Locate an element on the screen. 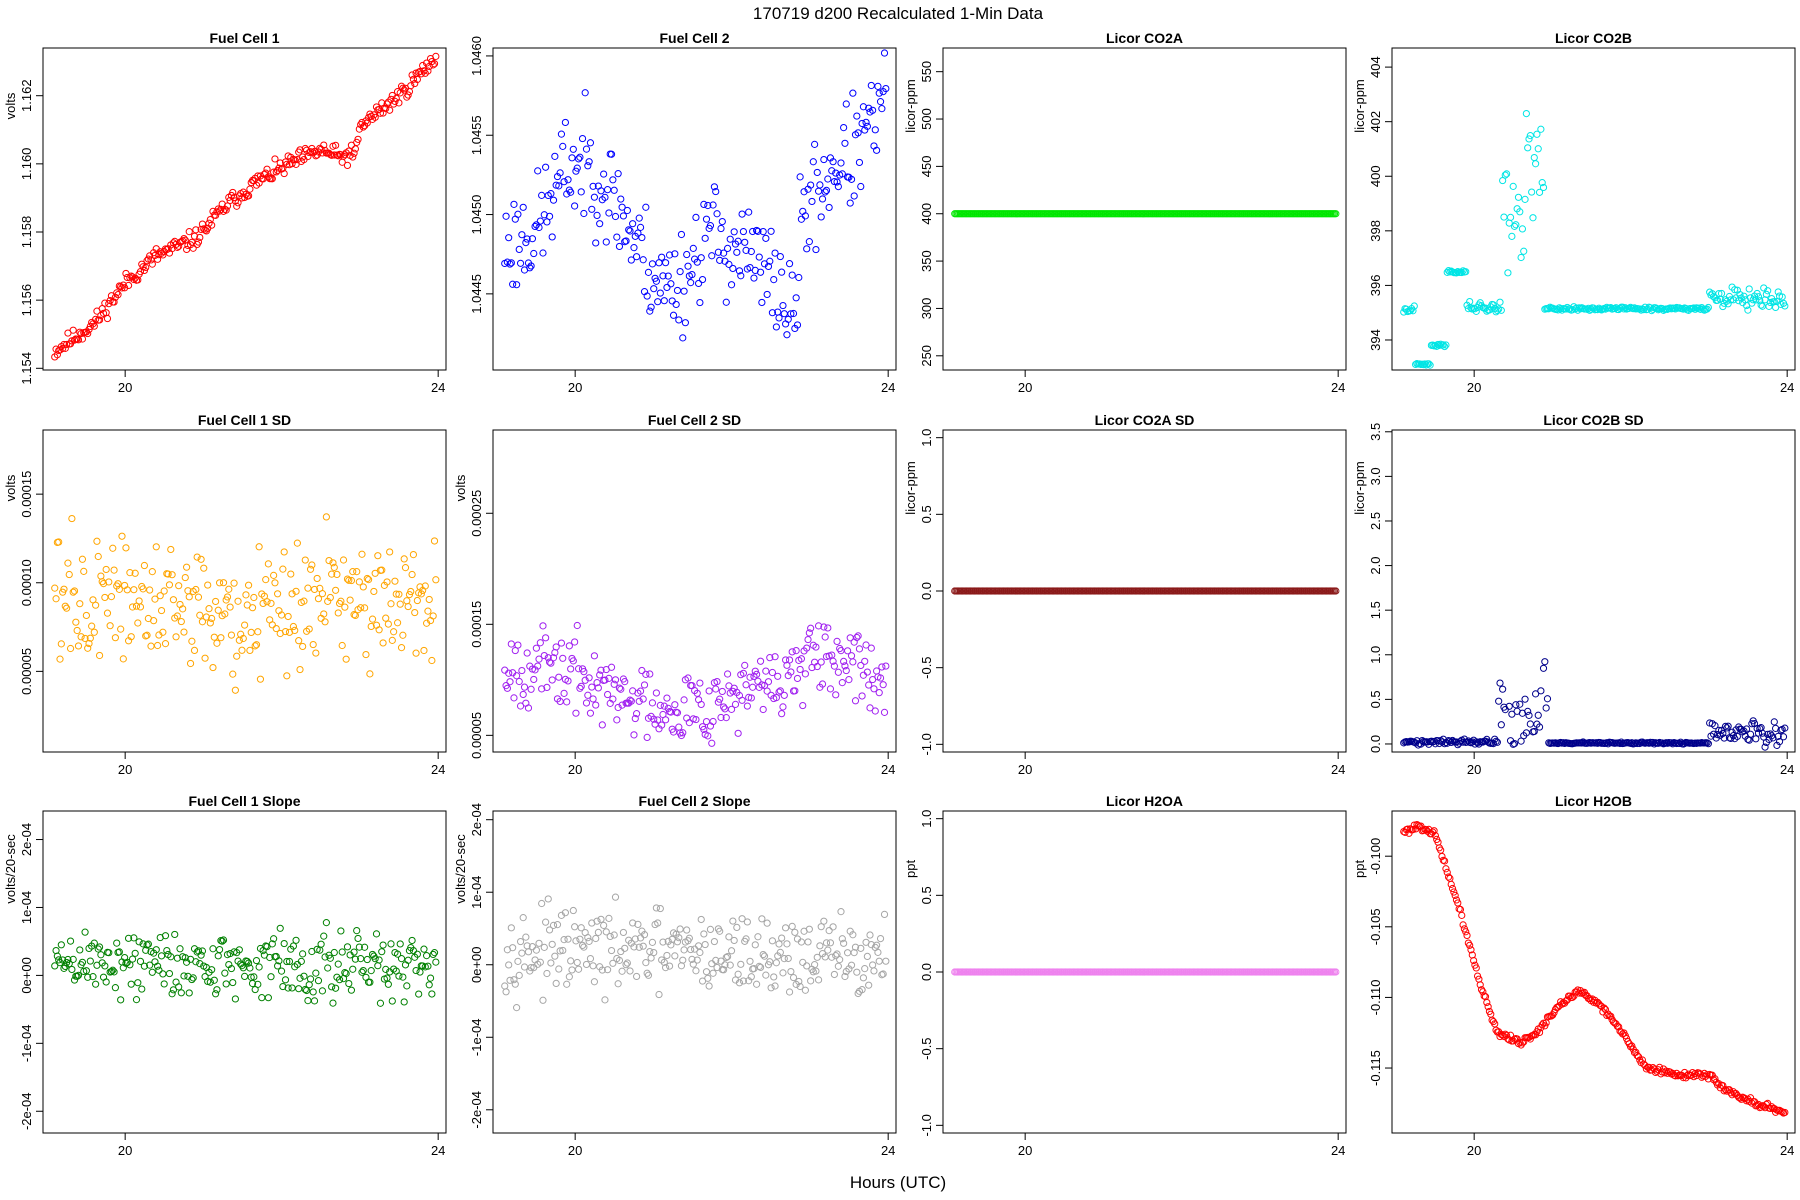  y-tick-label: 400 is located at coordinates (926, 214).